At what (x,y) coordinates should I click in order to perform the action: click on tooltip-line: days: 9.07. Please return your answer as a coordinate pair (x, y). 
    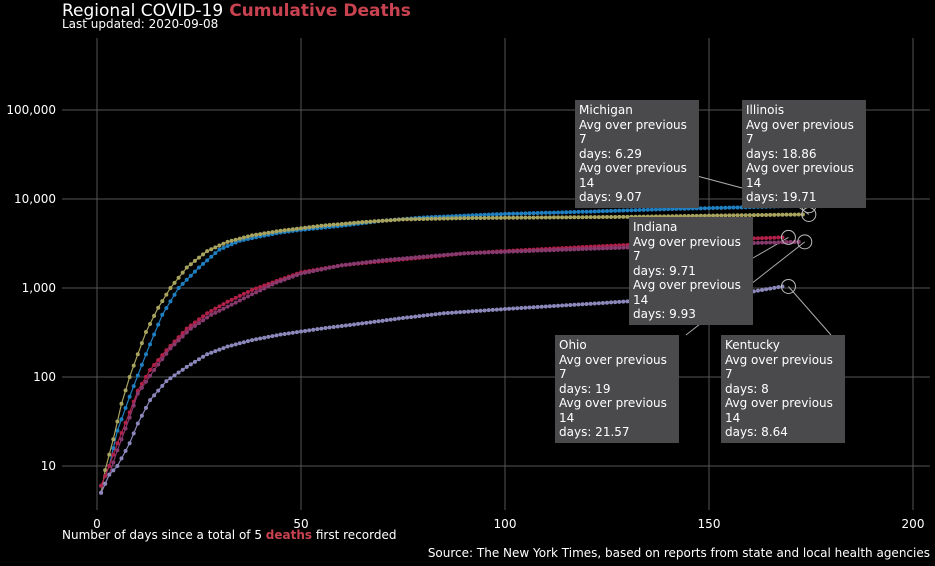
    Looking at the image, I should click on (610, 197).